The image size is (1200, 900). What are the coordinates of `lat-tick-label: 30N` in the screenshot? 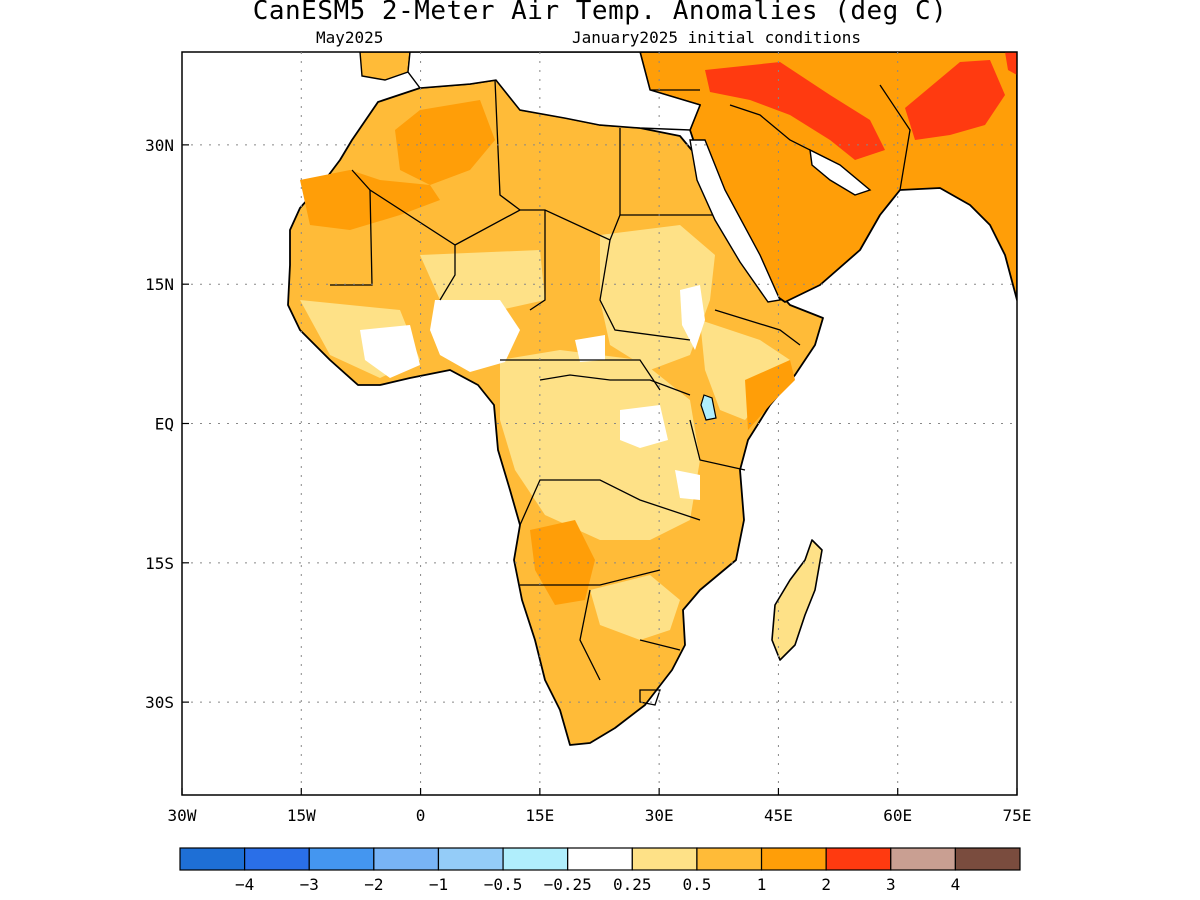 It's located at (159, 145).